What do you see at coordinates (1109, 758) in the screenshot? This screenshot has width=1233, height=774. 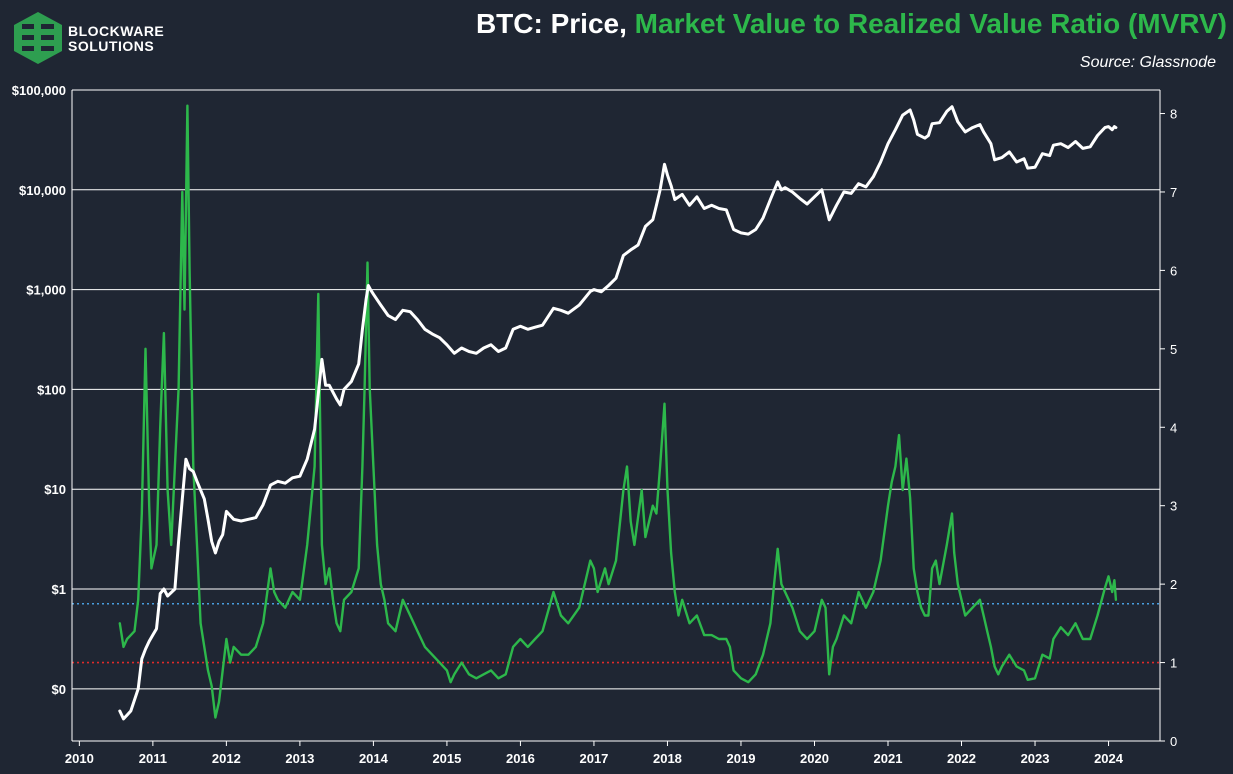 I see `x-tick-label: 2024` at bounding box center [1109, 758].